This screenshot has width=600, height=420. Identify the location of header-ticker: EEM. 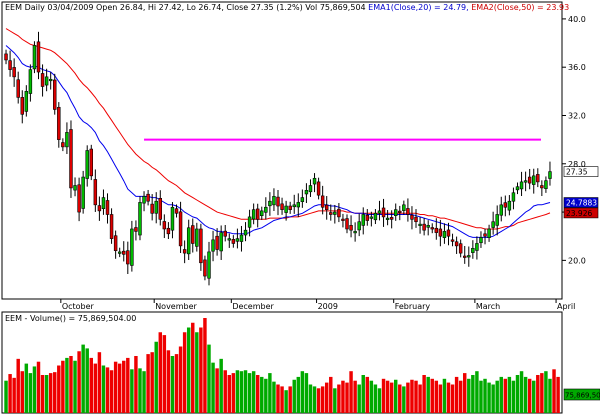
(15, 7).